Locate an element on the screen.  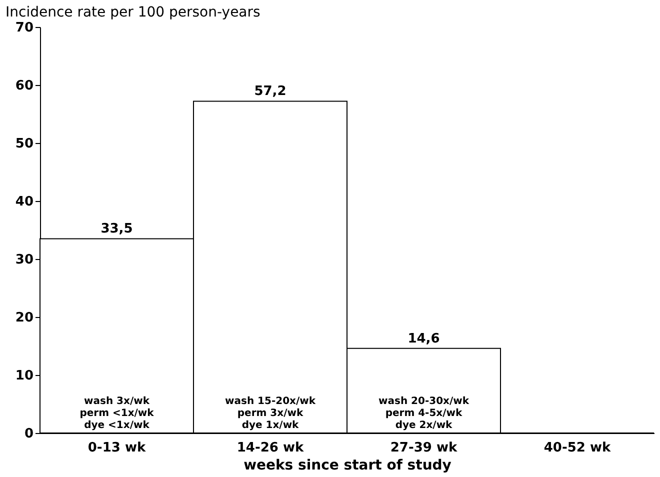
y-tick-label: 70 is located at coordinates (24, 28).